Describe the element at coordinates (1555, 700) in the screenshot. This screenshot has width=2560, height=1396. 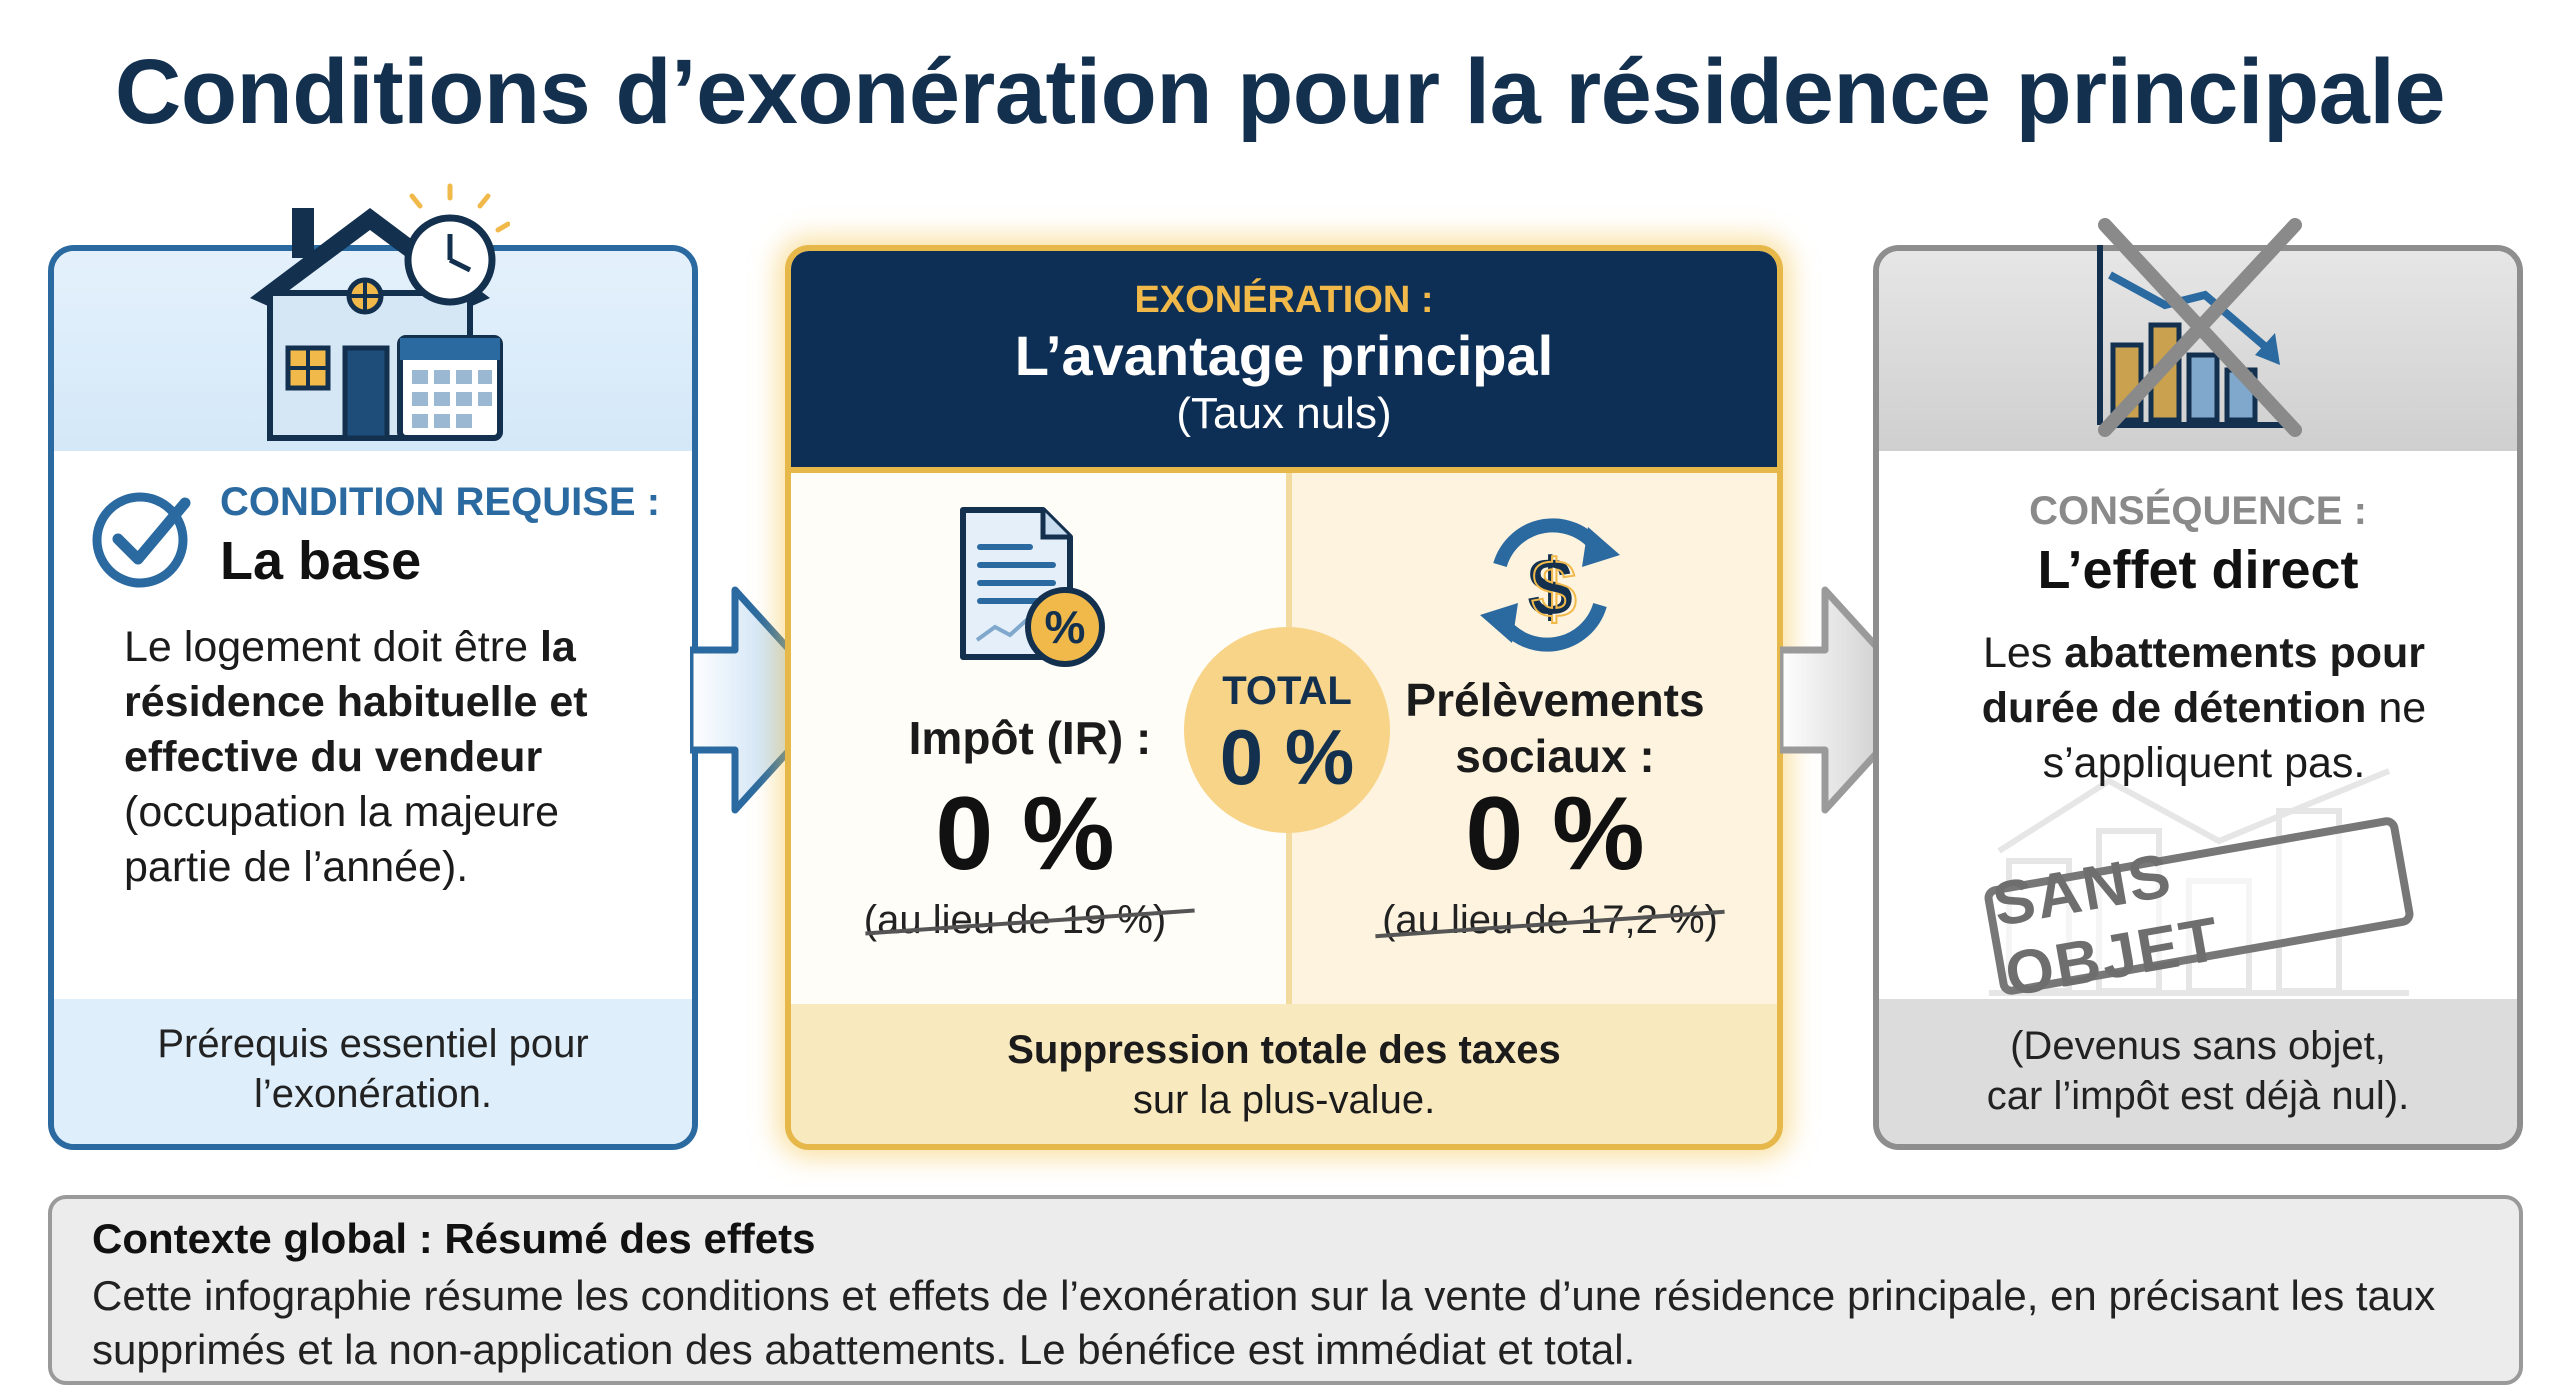
I see `ps-label-line1: Prélèvements` at that location.